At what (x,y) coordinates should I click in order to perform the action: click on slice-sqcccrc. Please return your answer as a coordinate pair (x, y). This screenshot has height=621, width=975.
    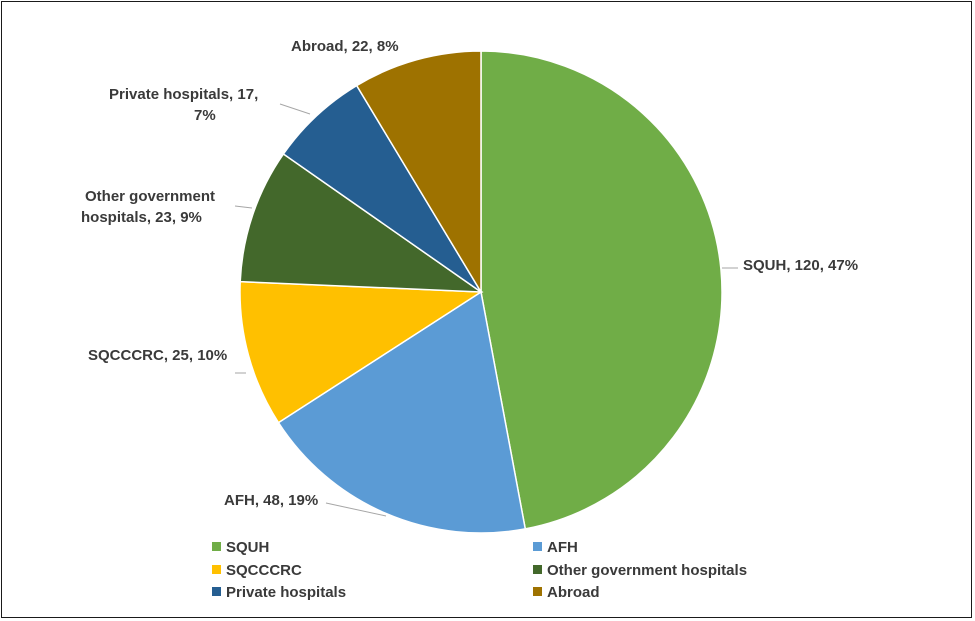
    Looking at the image, I should click on (361, 352).